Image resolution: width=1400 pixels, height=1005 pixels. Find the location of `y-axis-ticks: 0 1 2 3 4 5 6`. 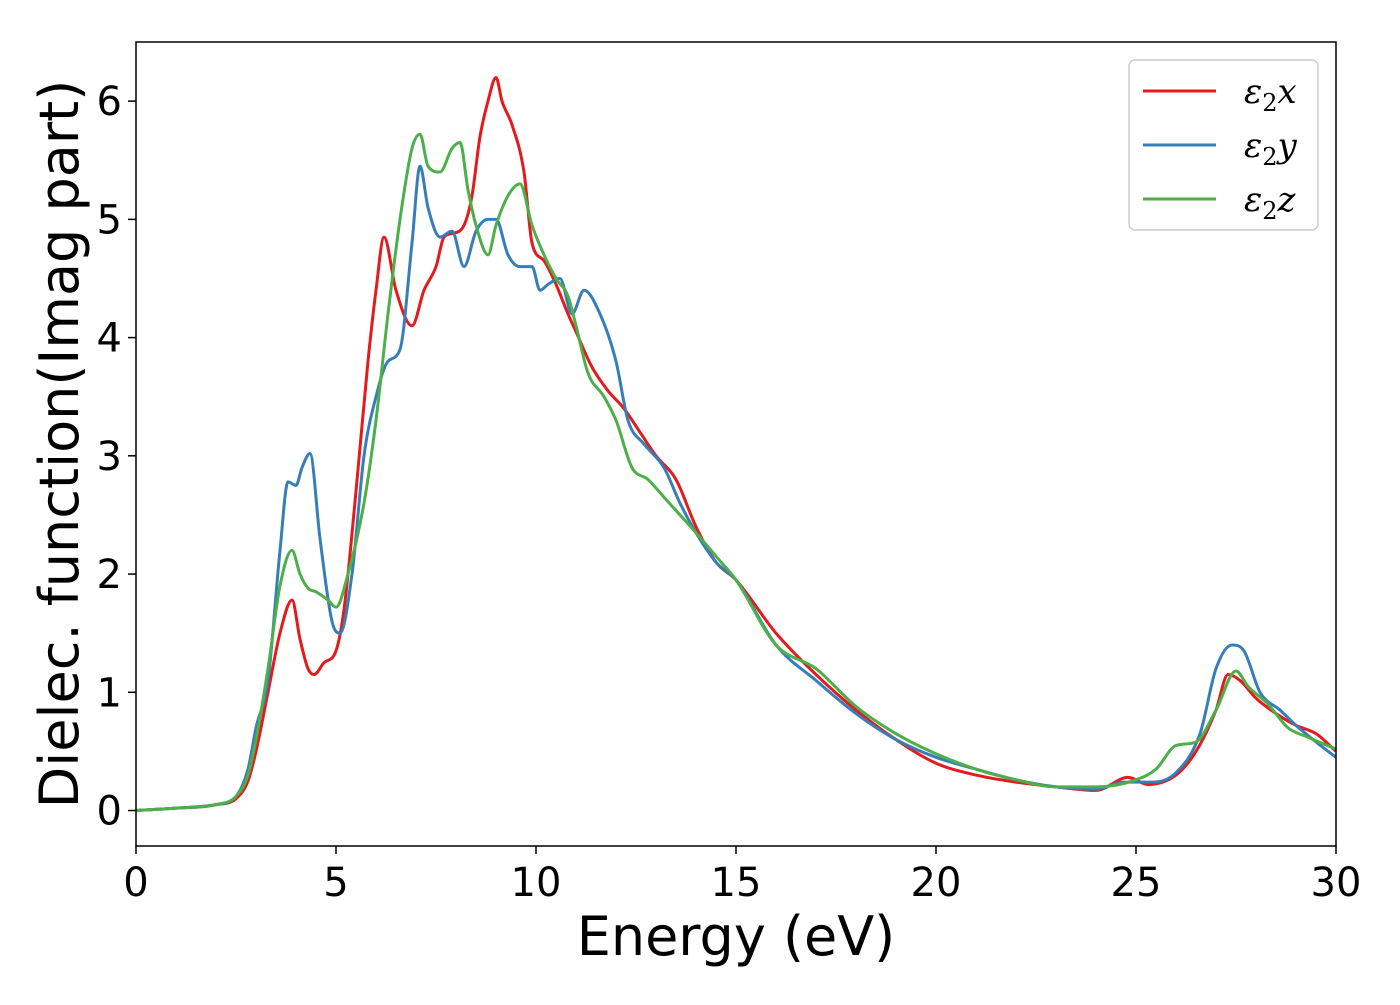

y-axis-ticks: 0 1 2 3 4 5 6 is located at coordinates (116, 457).